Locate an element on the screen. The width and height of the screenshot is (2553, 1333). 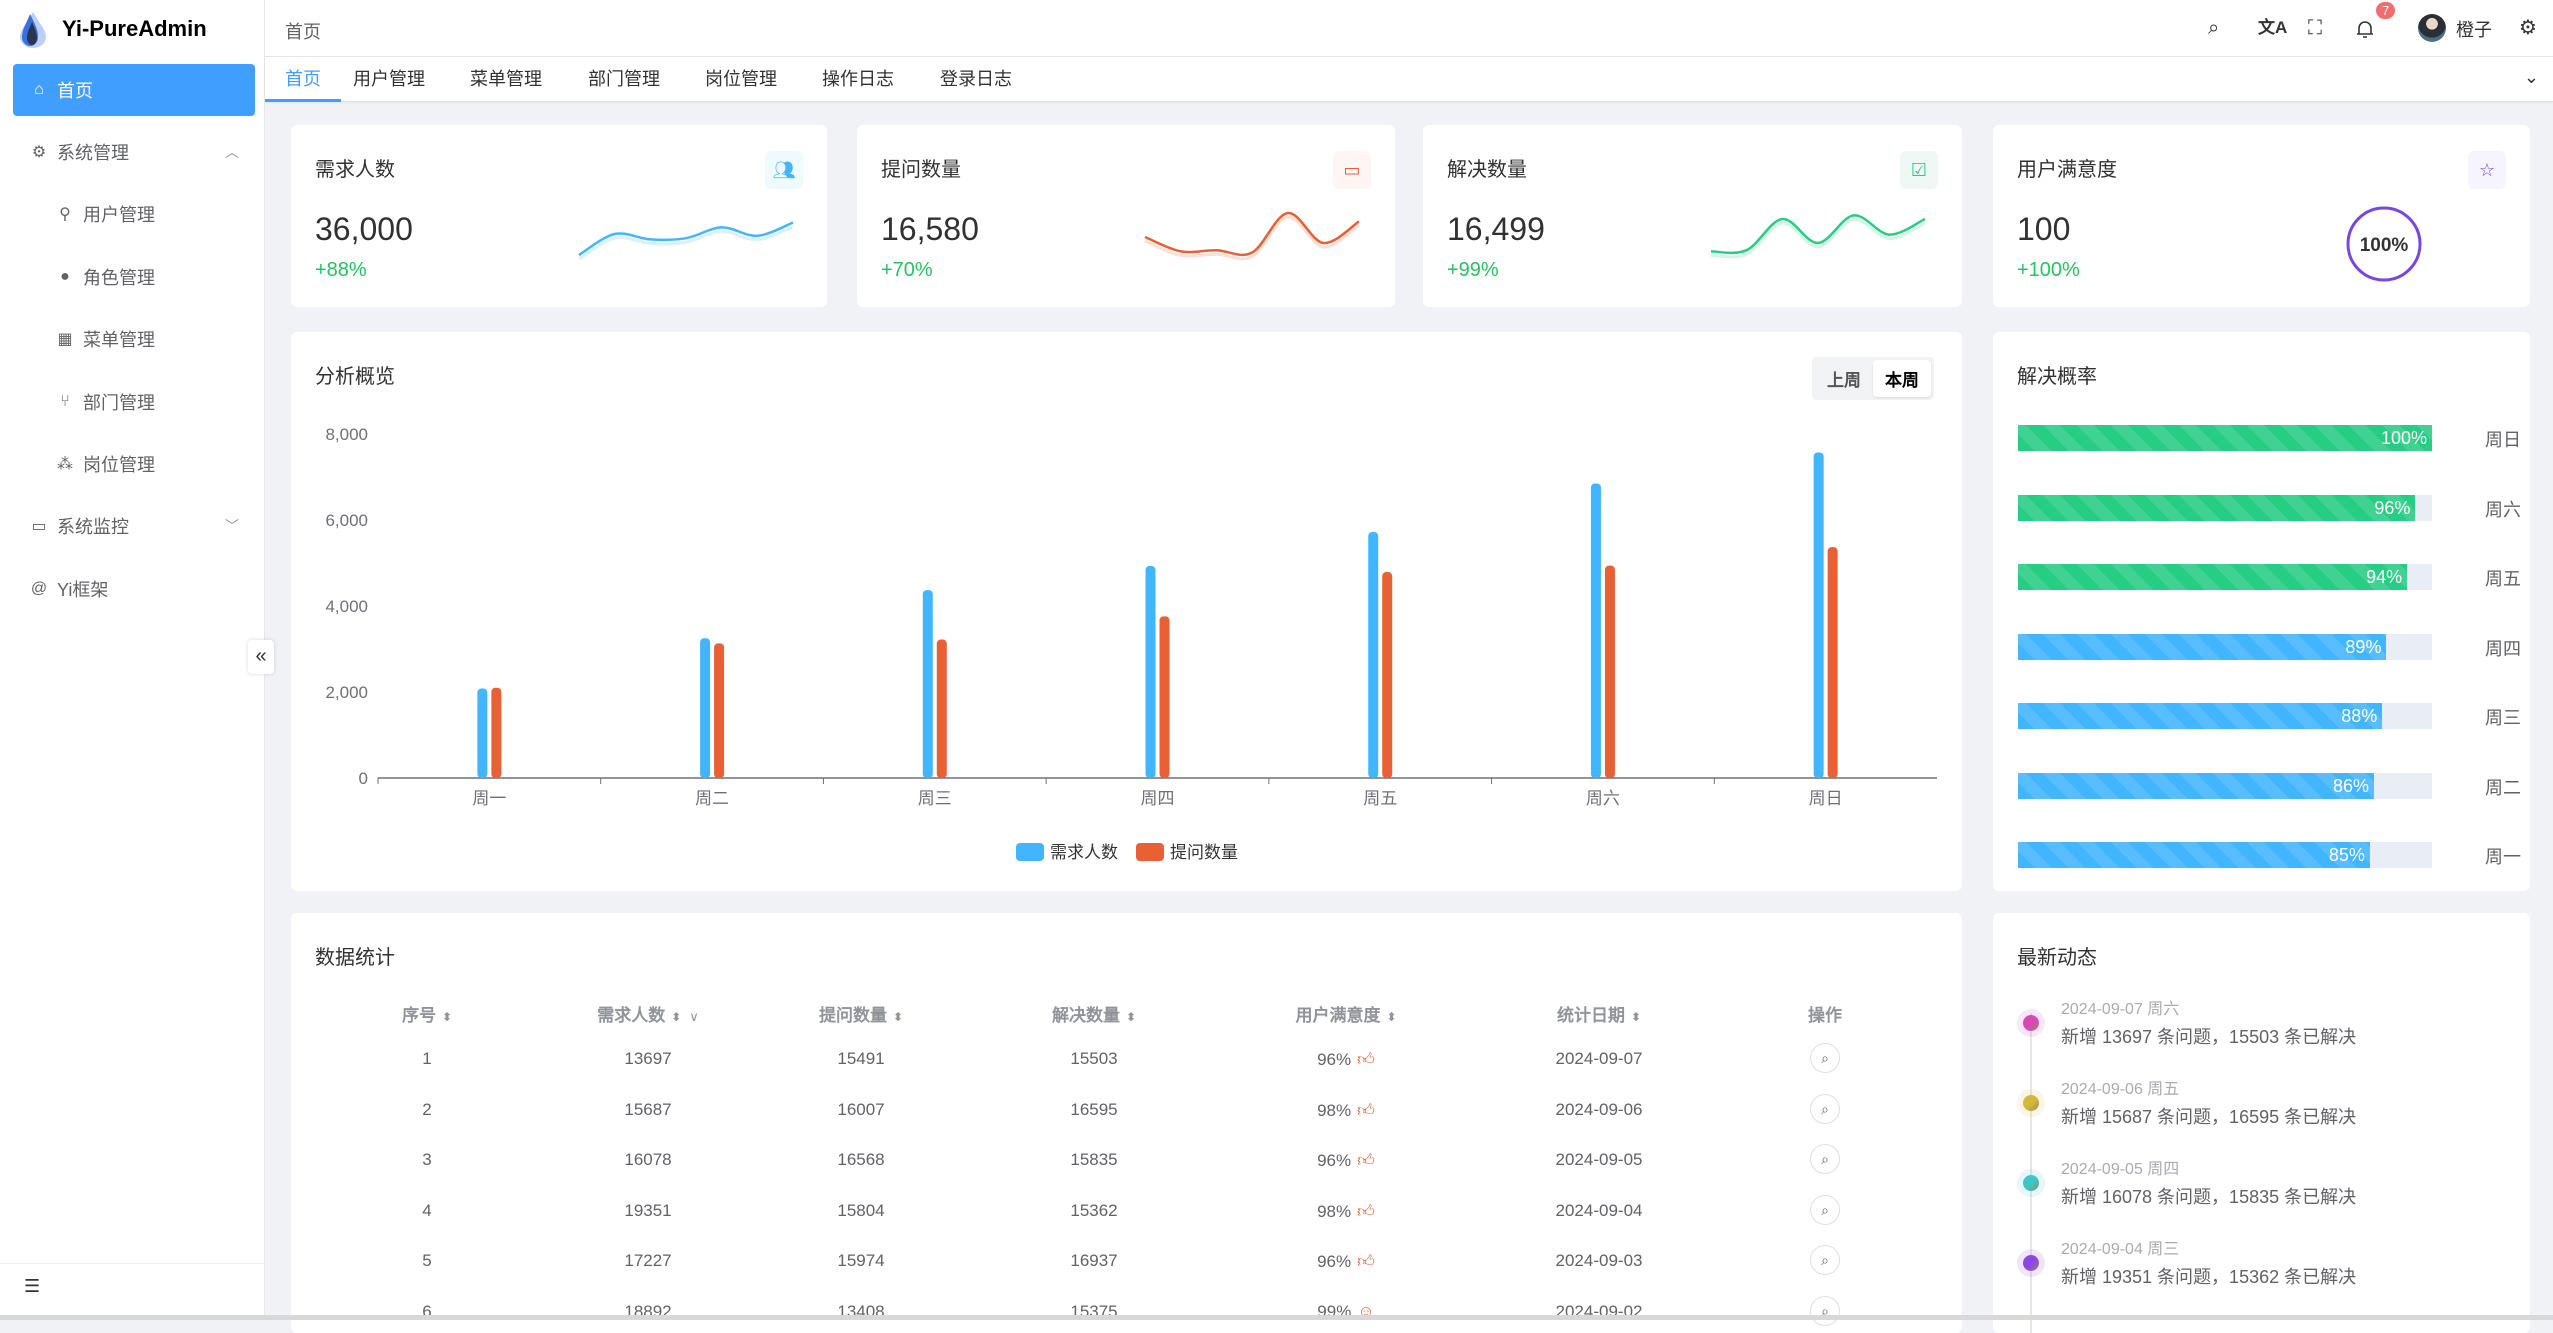
horizontal-scrollbar is located at coordinates (1276, 1317).